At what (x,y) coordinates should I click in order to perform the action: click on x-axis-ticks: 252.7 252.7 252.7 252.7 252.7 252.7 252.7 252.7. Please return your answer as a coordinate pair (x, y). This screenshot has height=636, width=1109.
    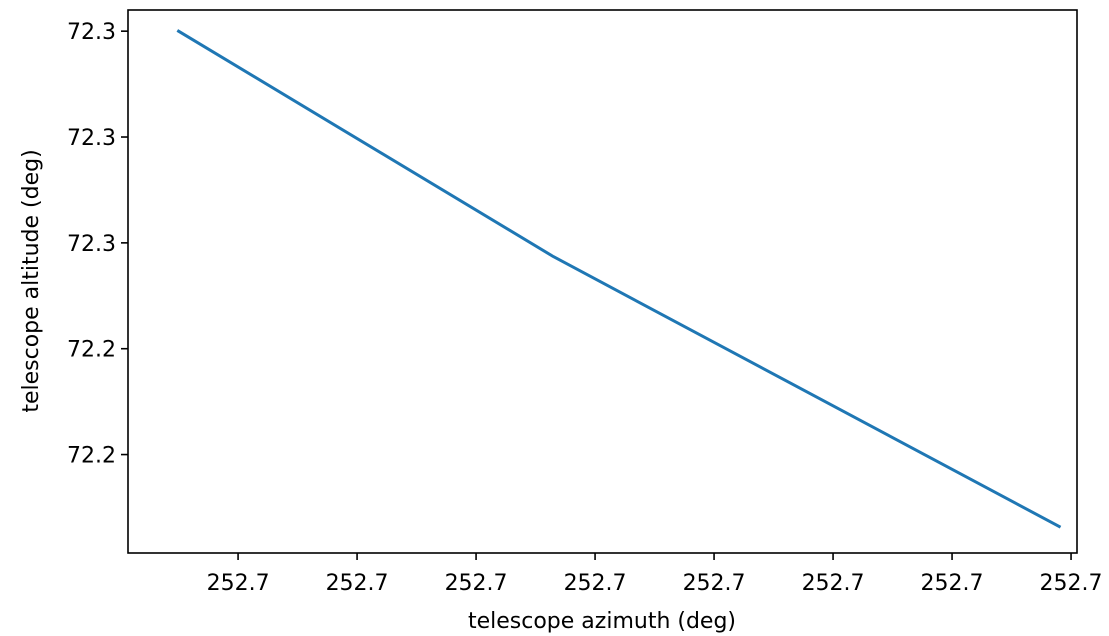
    Looking at the image, I should click on (655, 574).